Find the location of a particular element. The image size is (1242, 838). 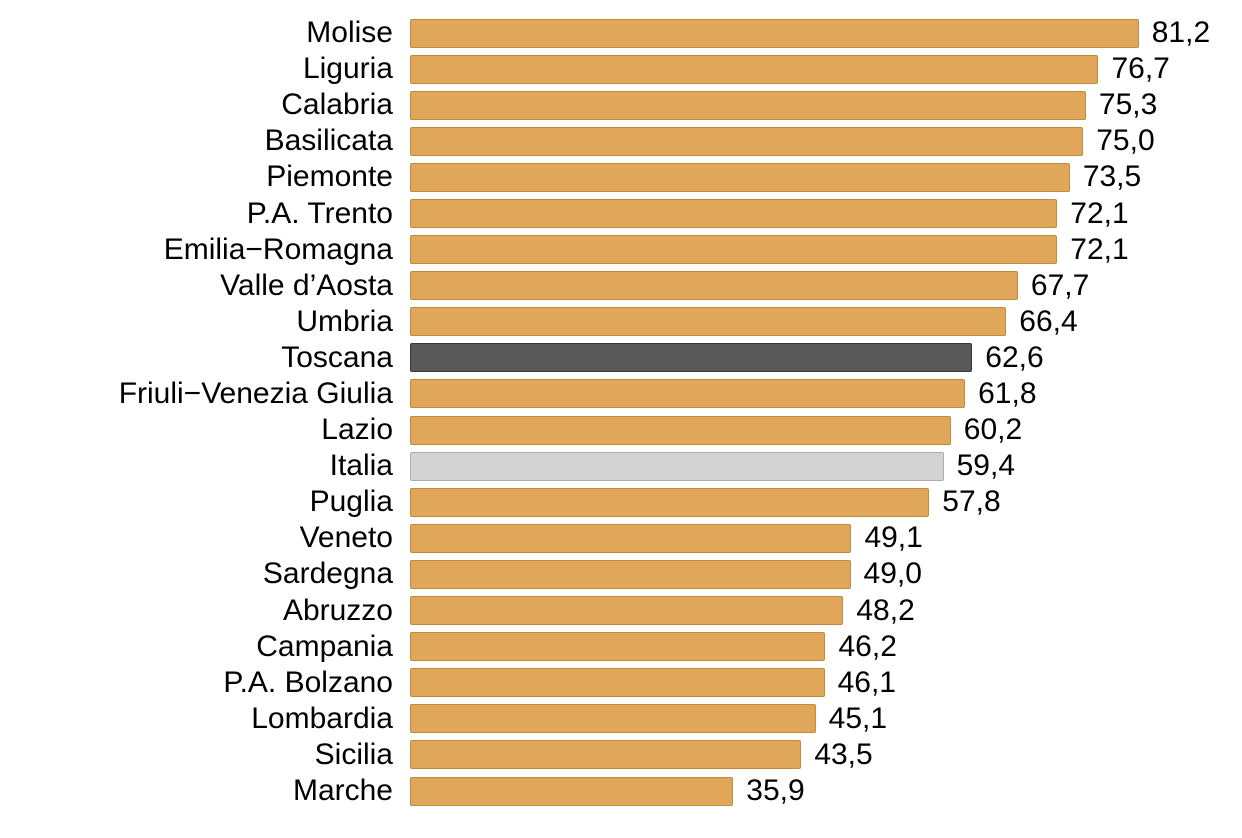

chart-row: Piemonte 73,5 is located at coordinates (621, 177).